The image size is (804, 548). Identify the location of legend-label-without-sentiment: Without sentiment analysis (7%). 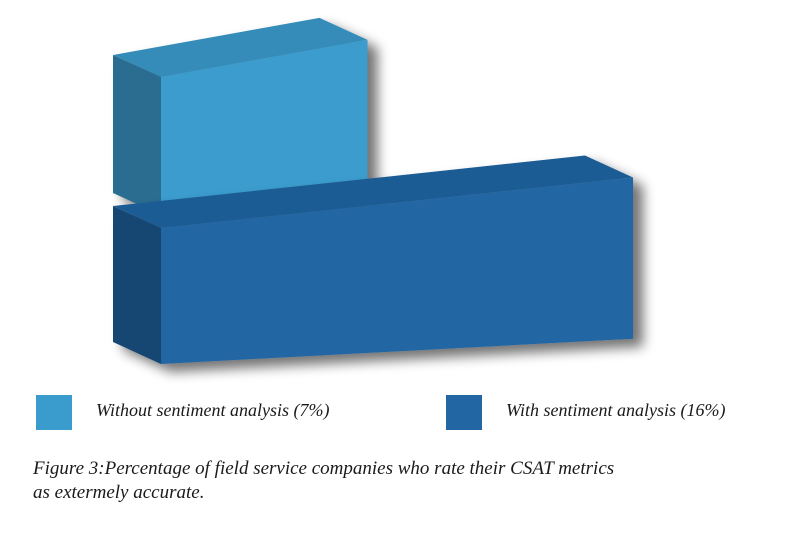
(213, 410).